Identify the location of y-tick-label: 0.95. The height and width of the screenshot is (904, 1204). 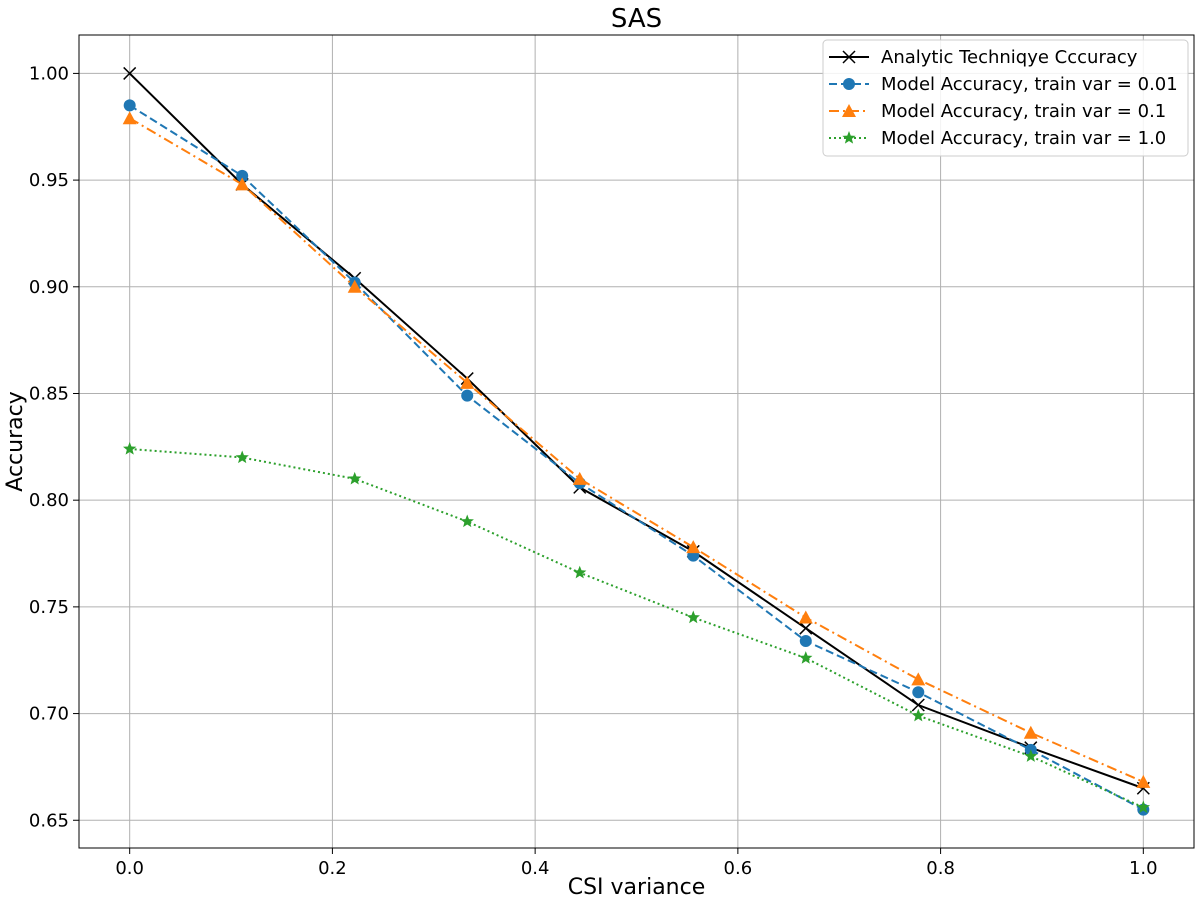
(49, 180).